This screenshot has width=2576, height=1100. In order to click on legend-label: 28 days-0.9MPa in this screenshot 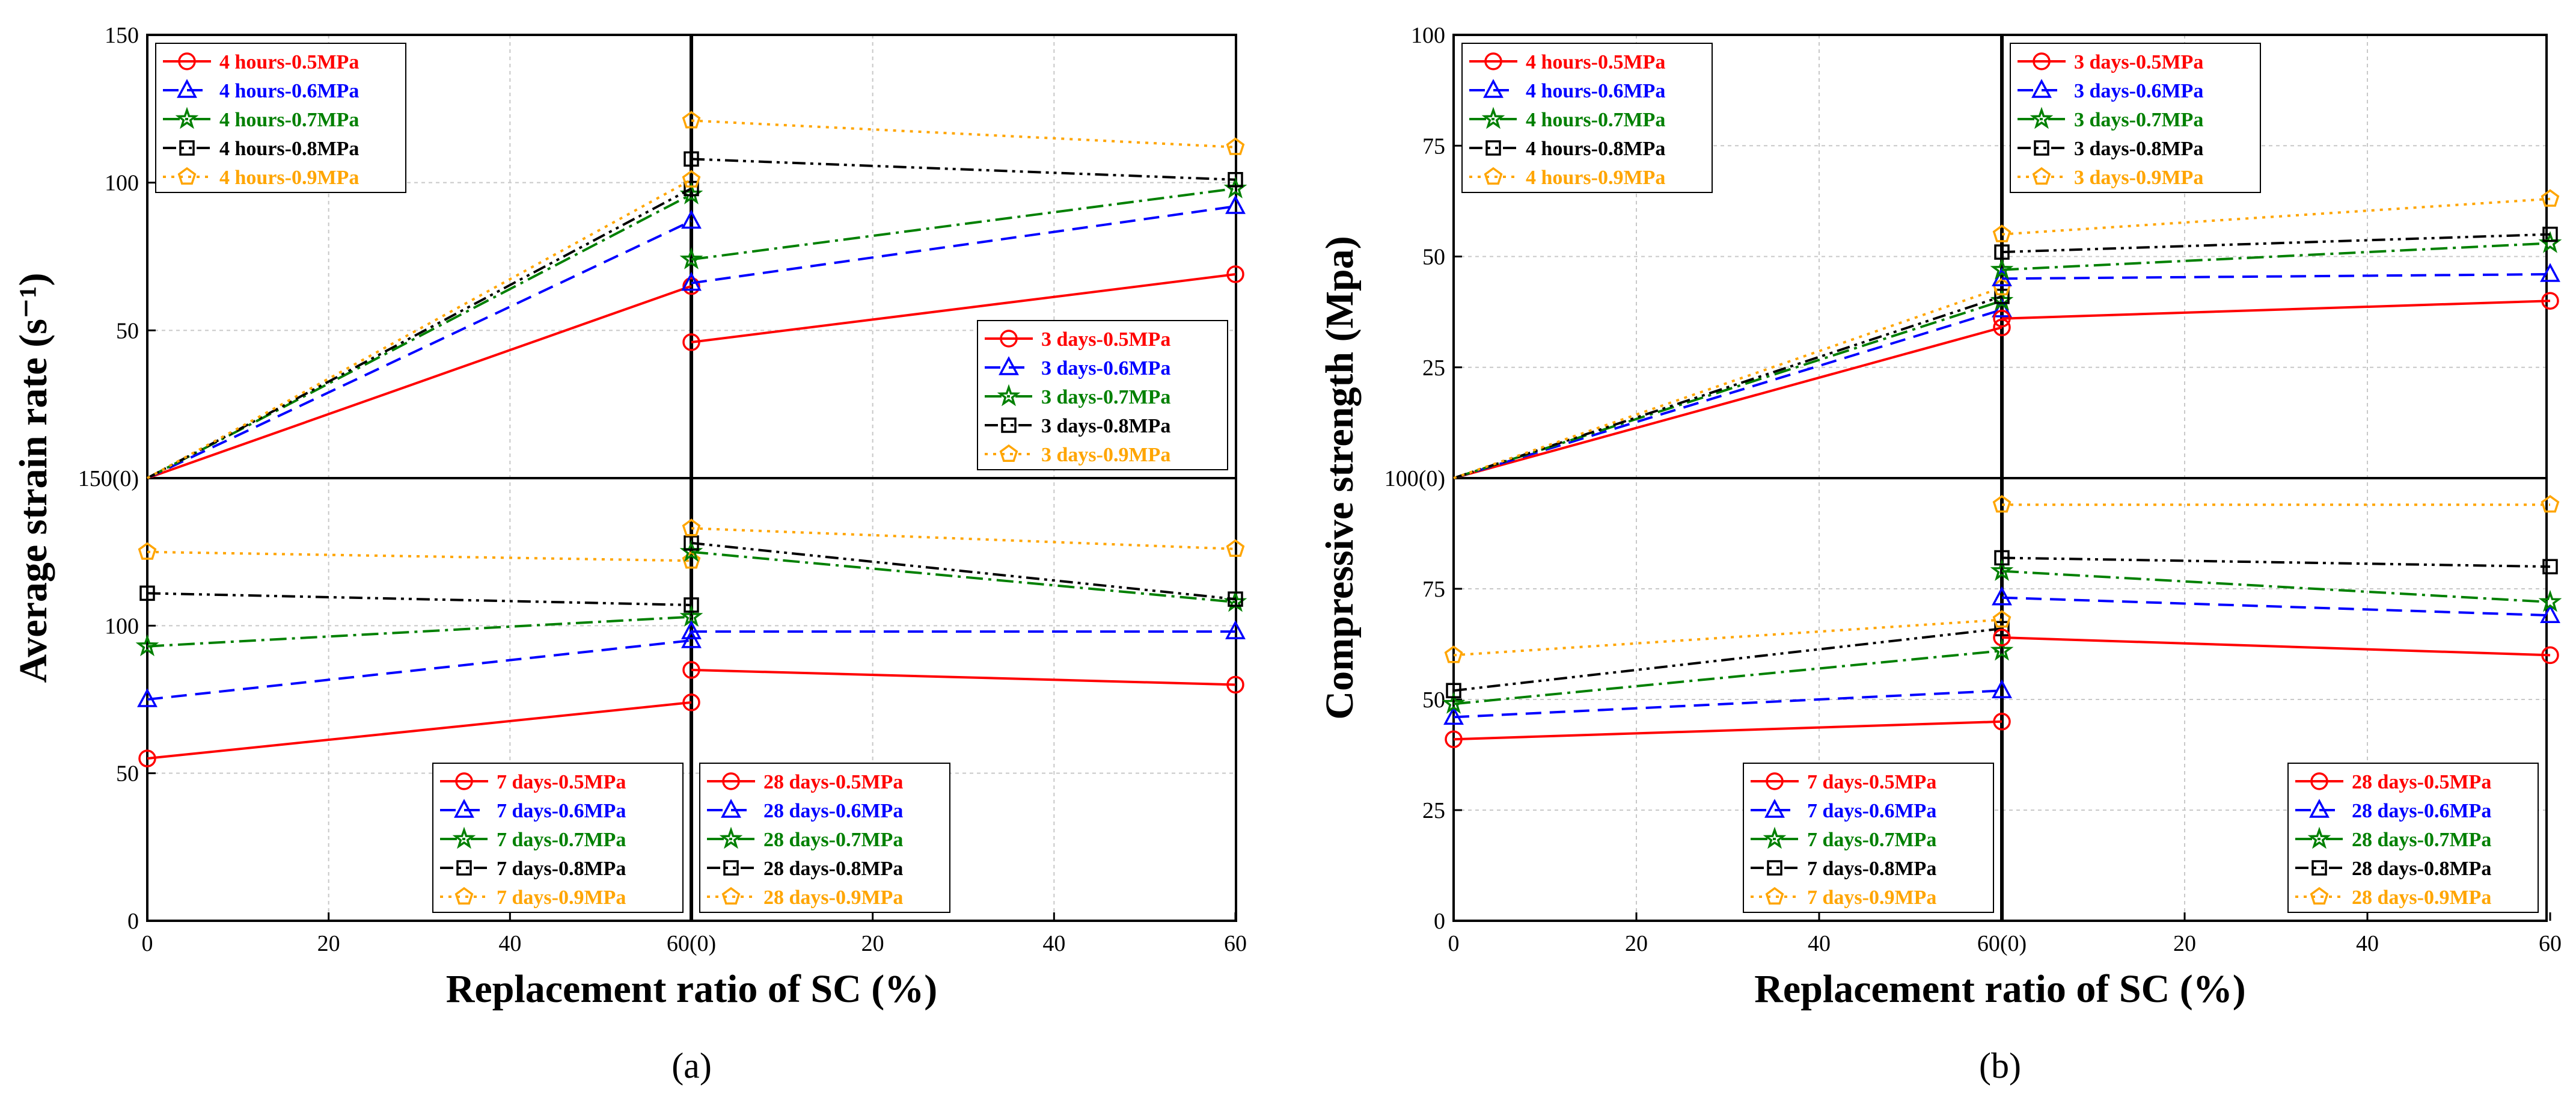, I will do `click(833, 897)`.